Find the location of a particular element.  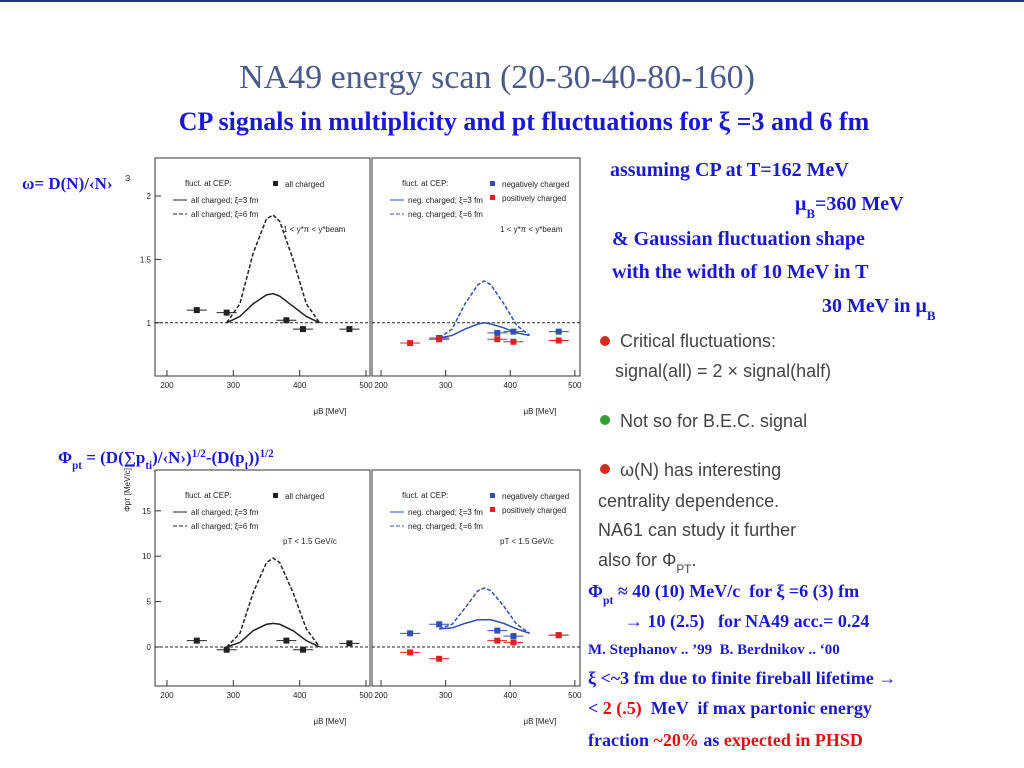

text-segment: pt is located at coordinates (77, 466).